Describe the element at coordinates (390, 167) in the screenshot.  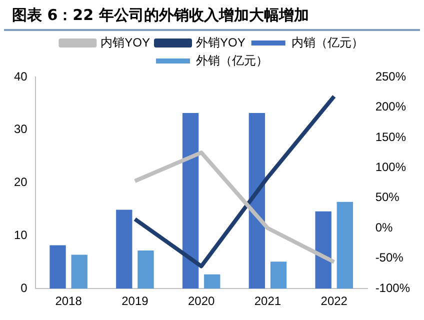
I see `y2-tick-label: 100%` at that location.